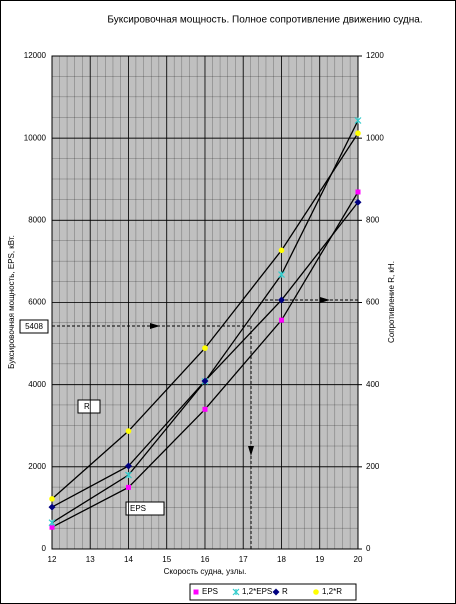 The image size is (456, 604). What do you see at coordinates (373, 384) in the screenshot?
I see `y2-tick-label: 400` at bounding box center [373, 384].